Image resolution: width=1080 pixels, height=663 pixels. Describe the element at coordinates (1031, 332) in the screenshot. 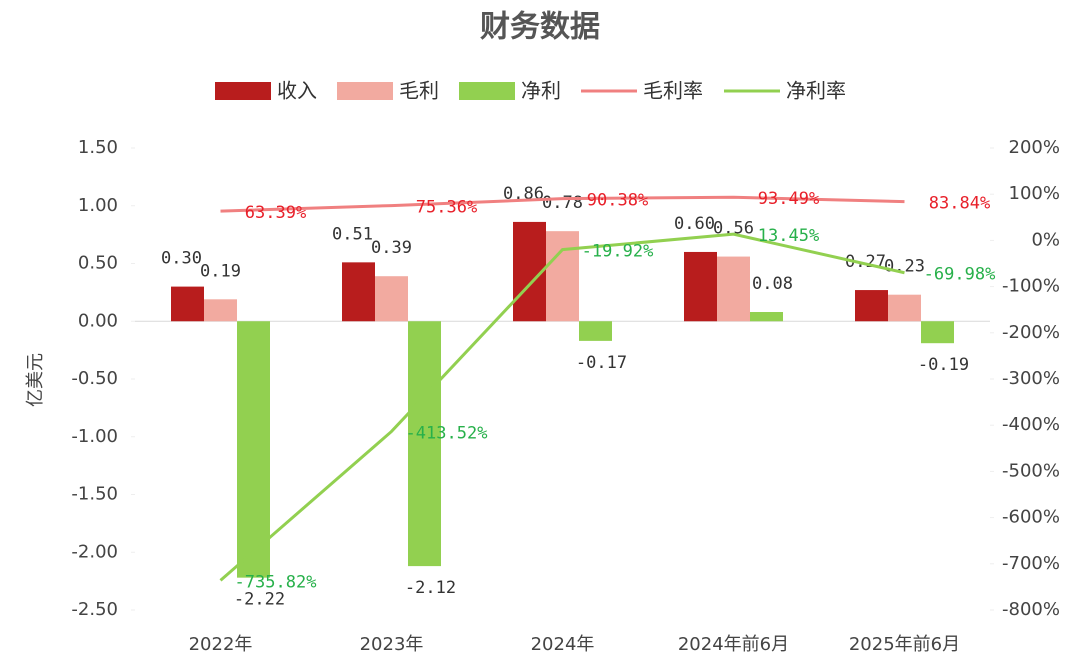

I see `y2-tick-label: -200%` at that location.